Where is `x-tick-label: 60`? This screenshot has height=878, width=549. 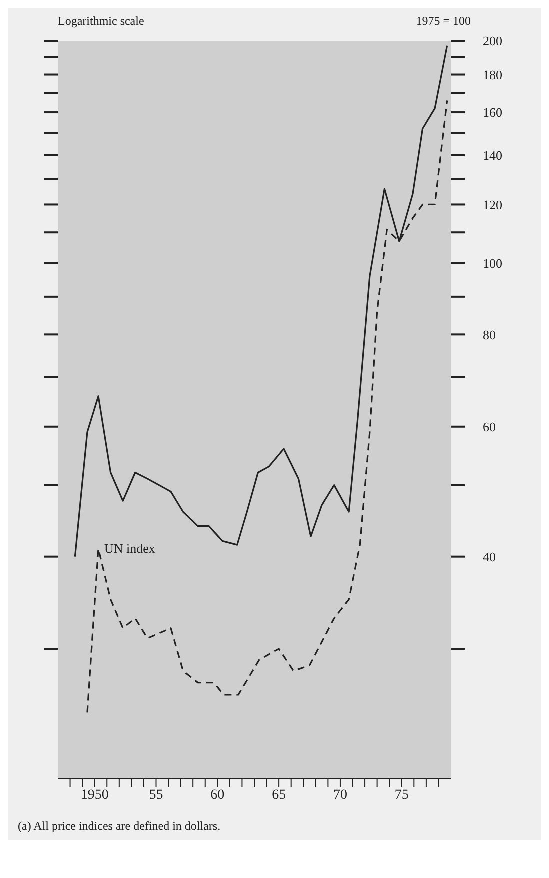
x-tick-label: 60 is located at coordinates (217, 795).